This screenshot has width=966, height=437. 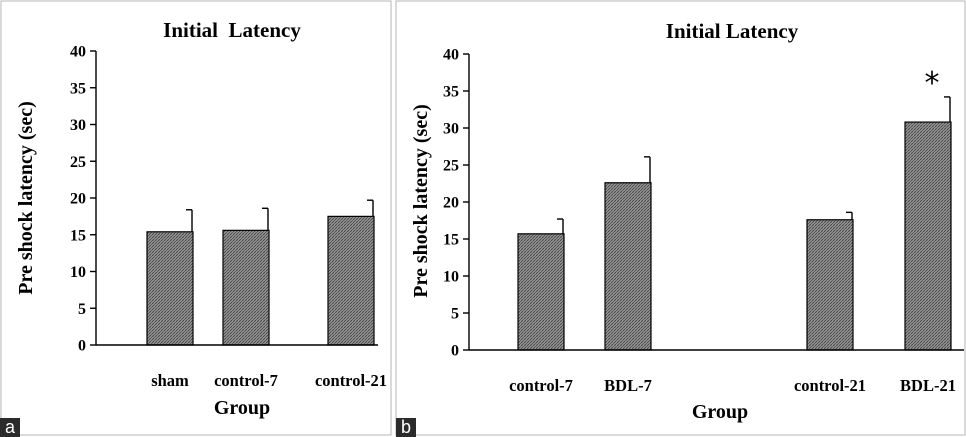 What do you see at coordinates (628, 385) in the screenshot?
I see `panel-b-category-label: BDL-7` at bounding box center [628, 385].